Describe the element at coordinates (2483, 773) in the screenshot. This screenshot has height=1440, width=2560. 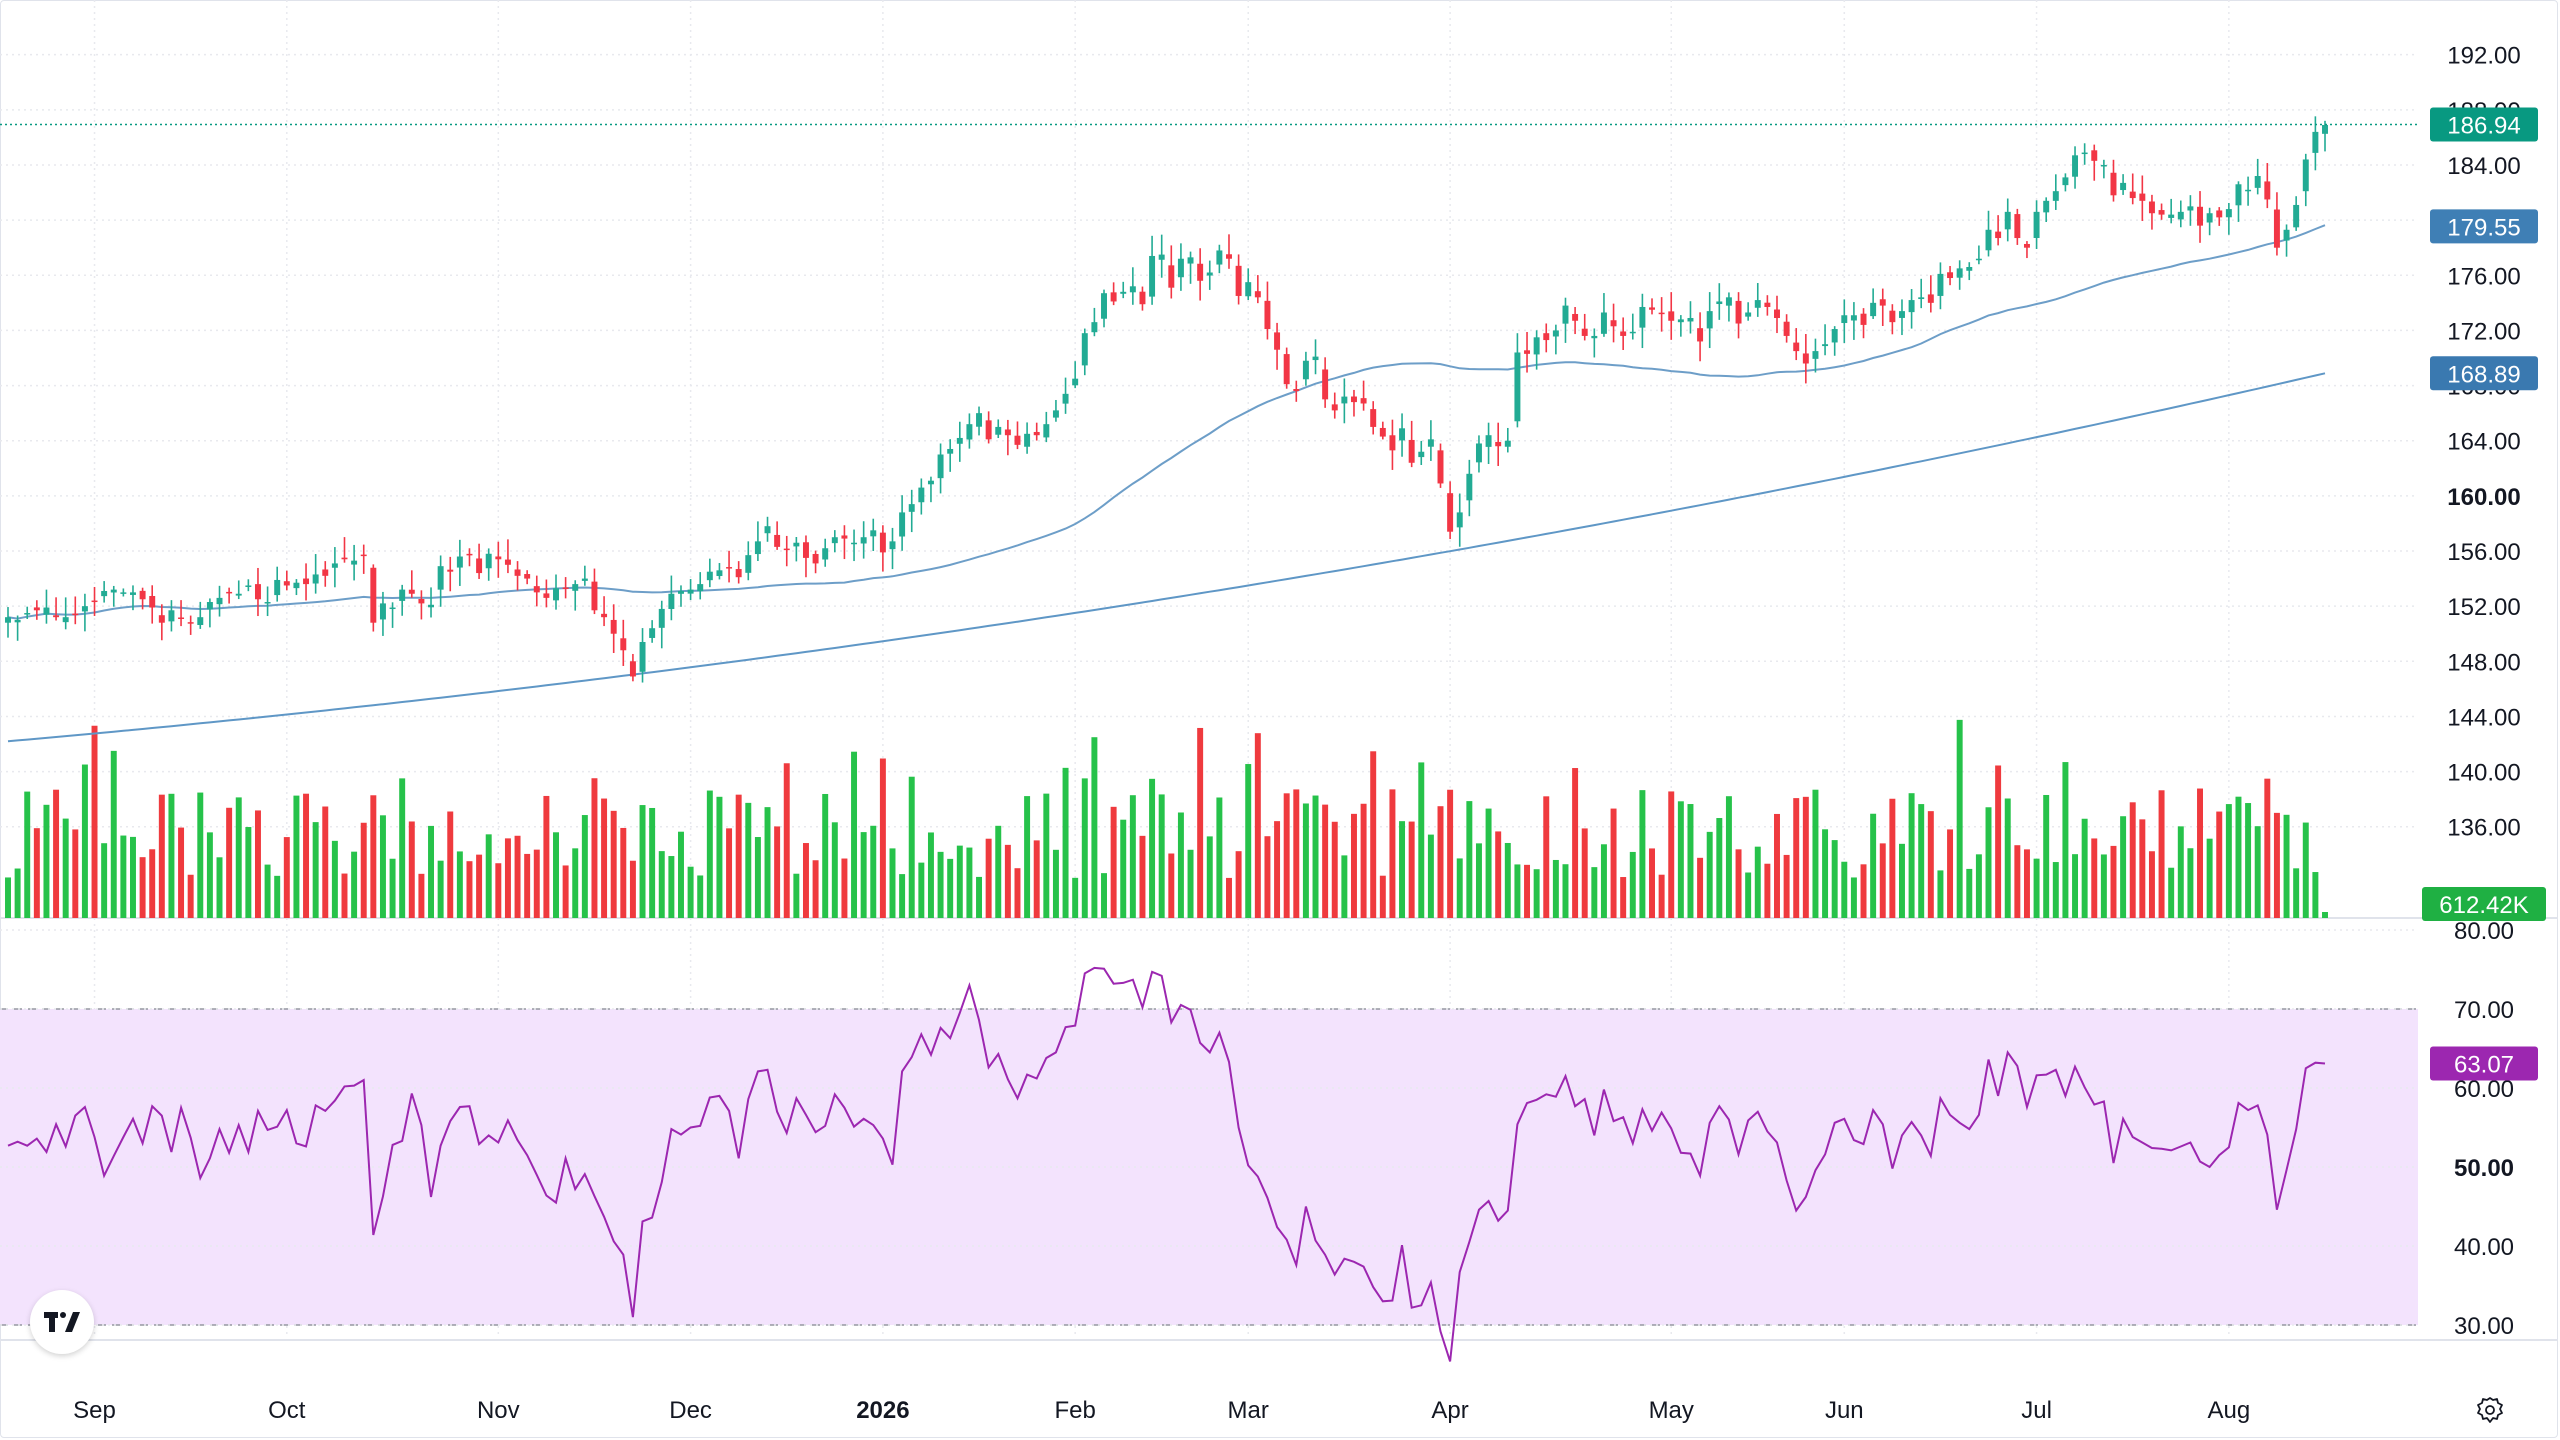
I see `price-axis-label: 140.00` at that location.